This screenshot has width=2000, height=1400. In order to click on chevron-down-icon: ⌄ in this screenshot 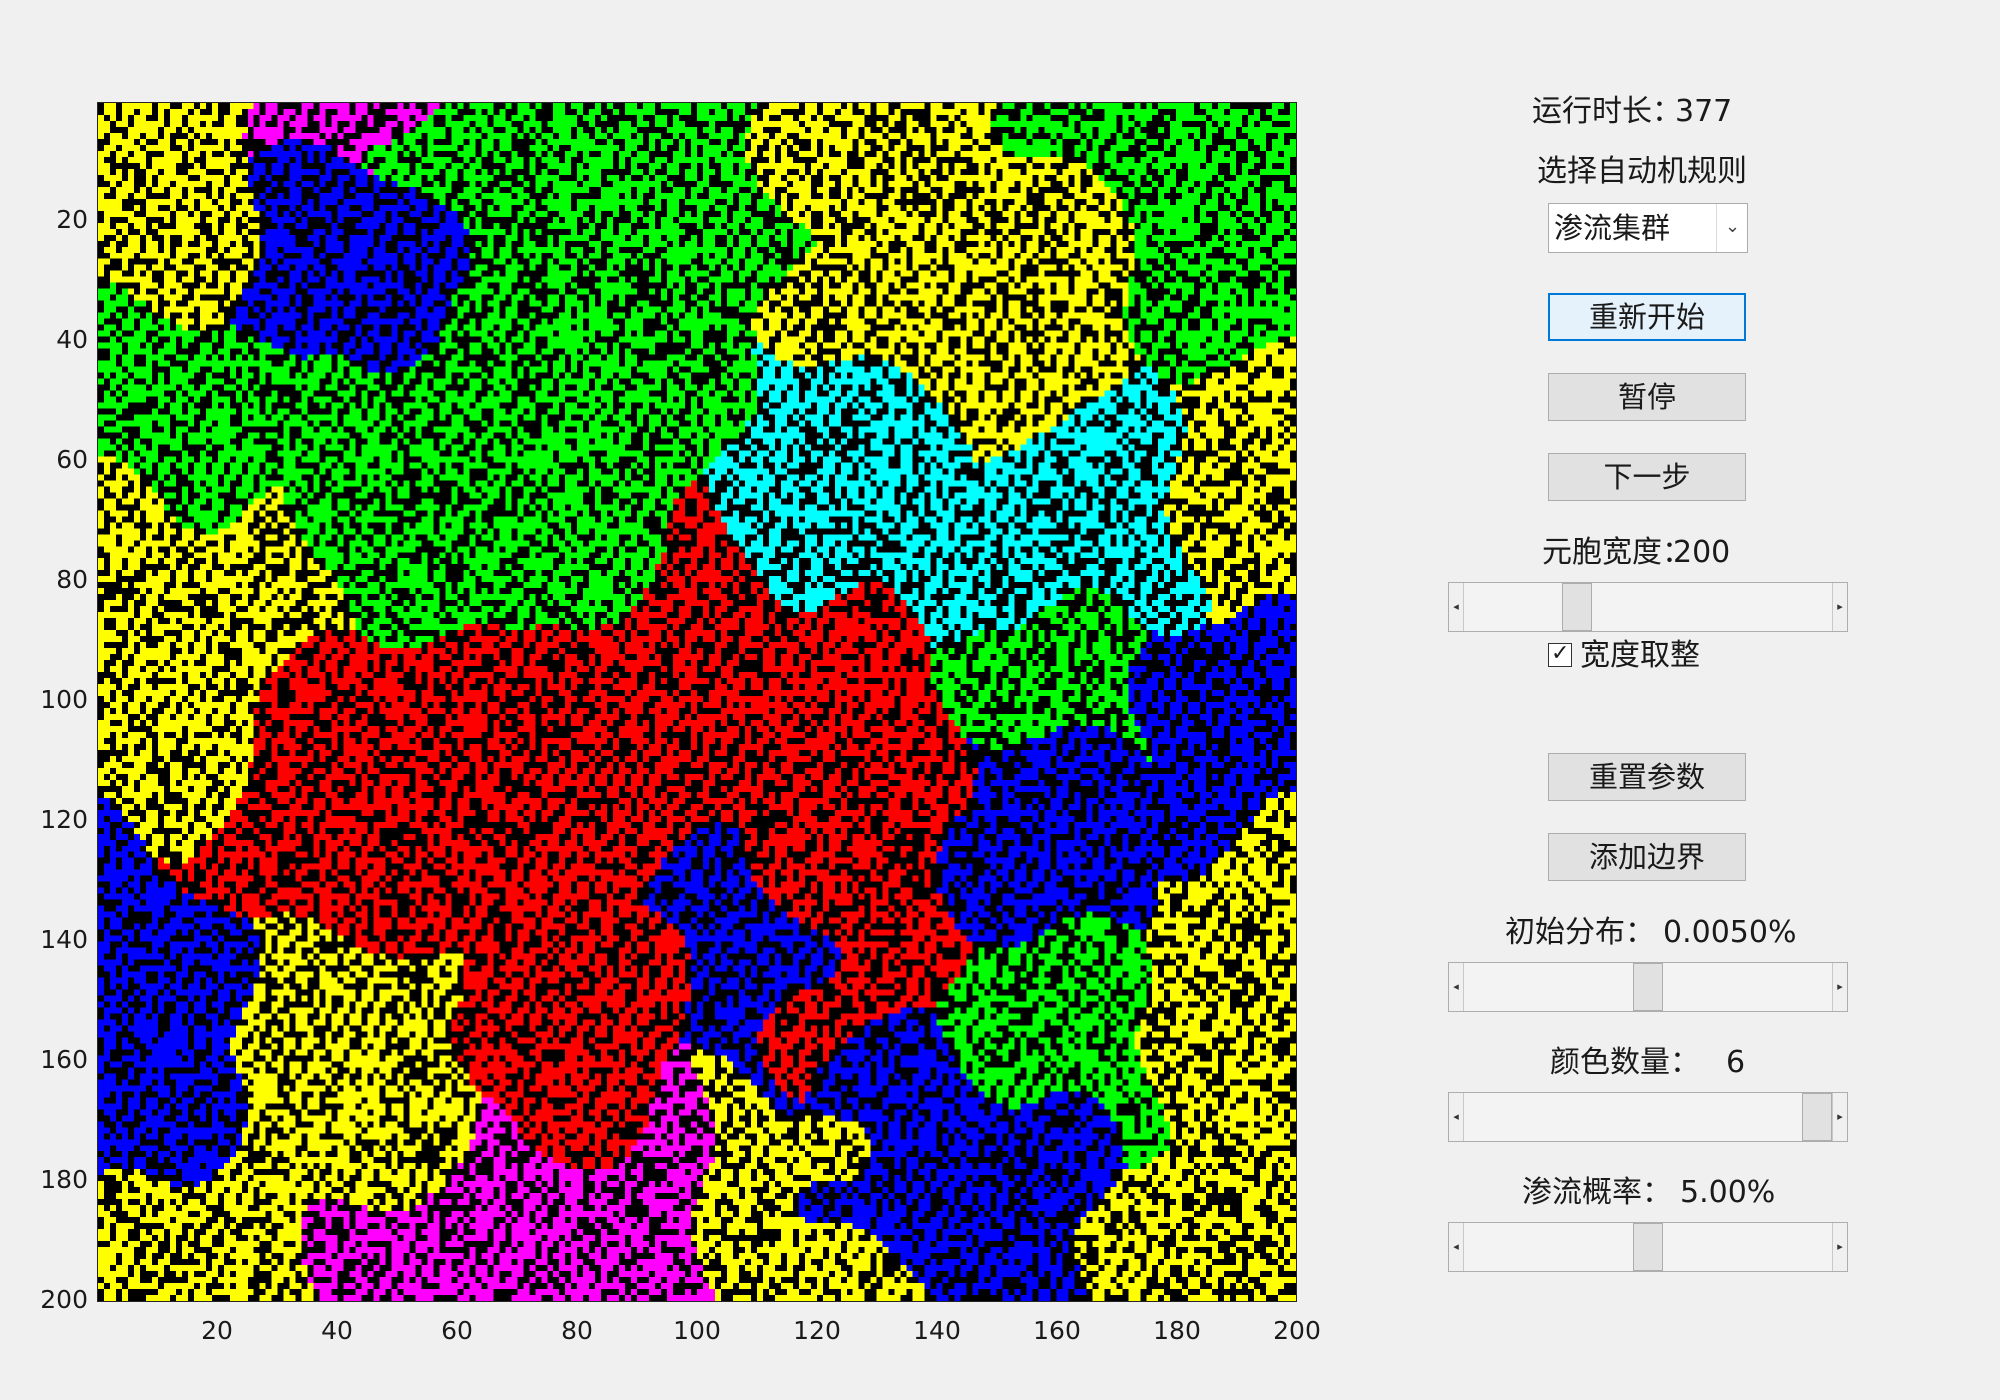, I will do `click(1733, 226)`.